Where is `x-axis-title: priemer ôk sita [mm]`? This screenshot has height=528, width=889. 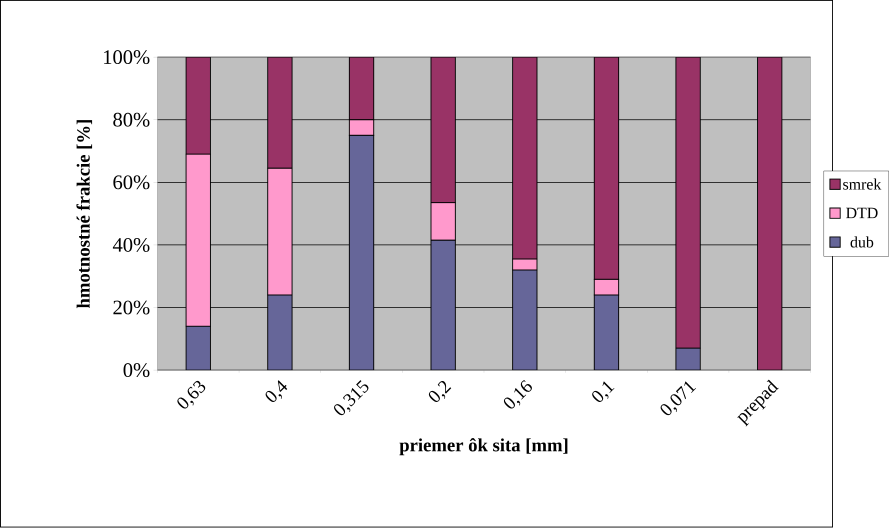 x-axis-title: priemer ôk sita [mm] is located at coordinates (483, 447).